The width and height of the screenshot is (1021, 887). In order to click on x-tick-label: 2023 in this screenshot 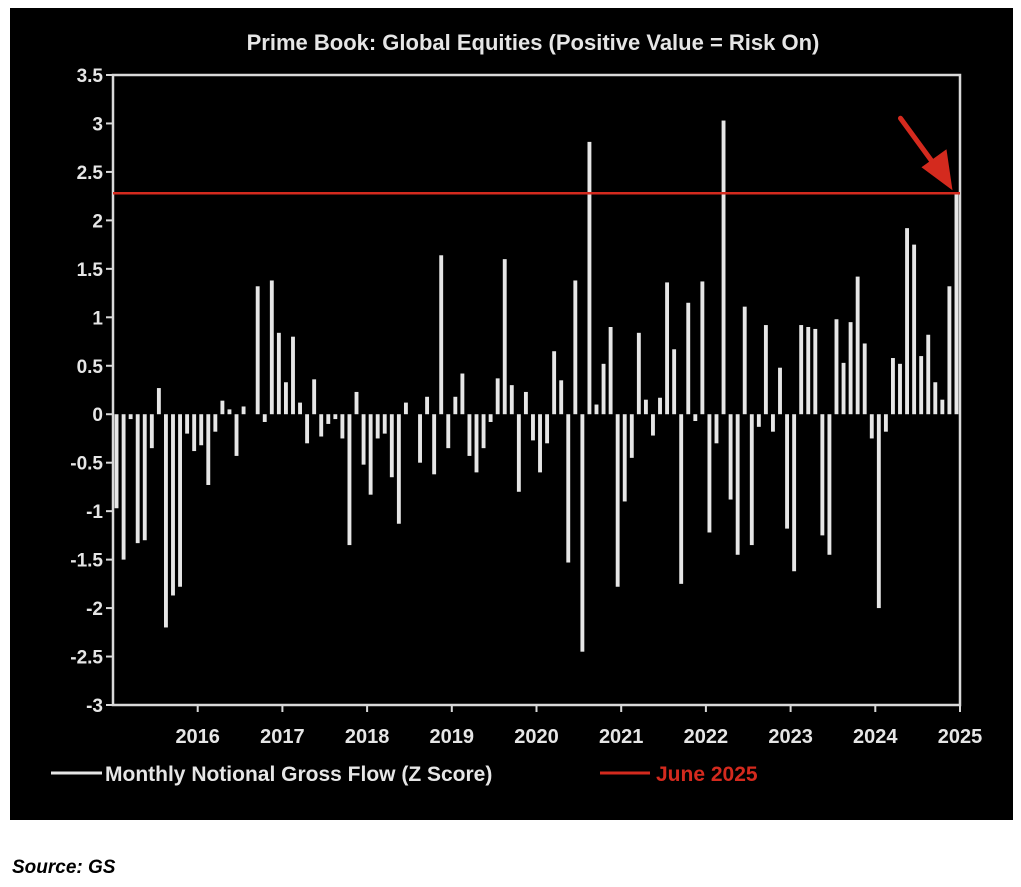, I will do `click(790, 737)`.